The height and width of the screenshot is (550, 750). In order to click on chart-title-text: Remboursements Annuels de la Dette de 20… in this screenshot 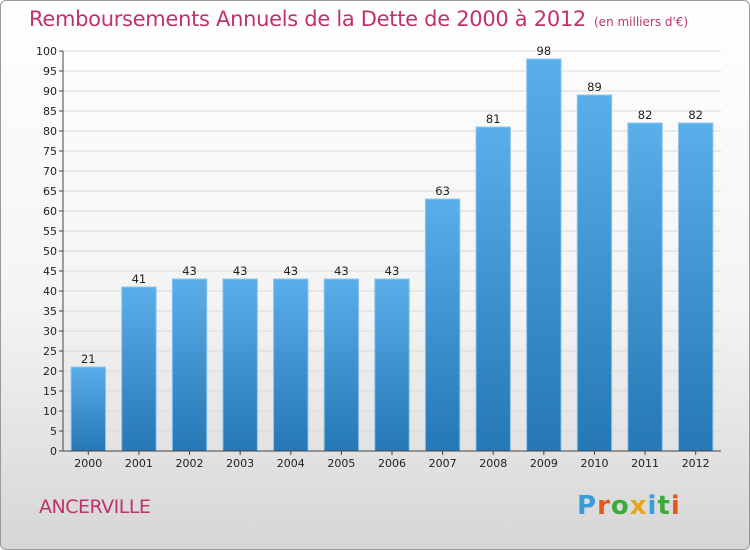, I will do `click(307, 19)`.